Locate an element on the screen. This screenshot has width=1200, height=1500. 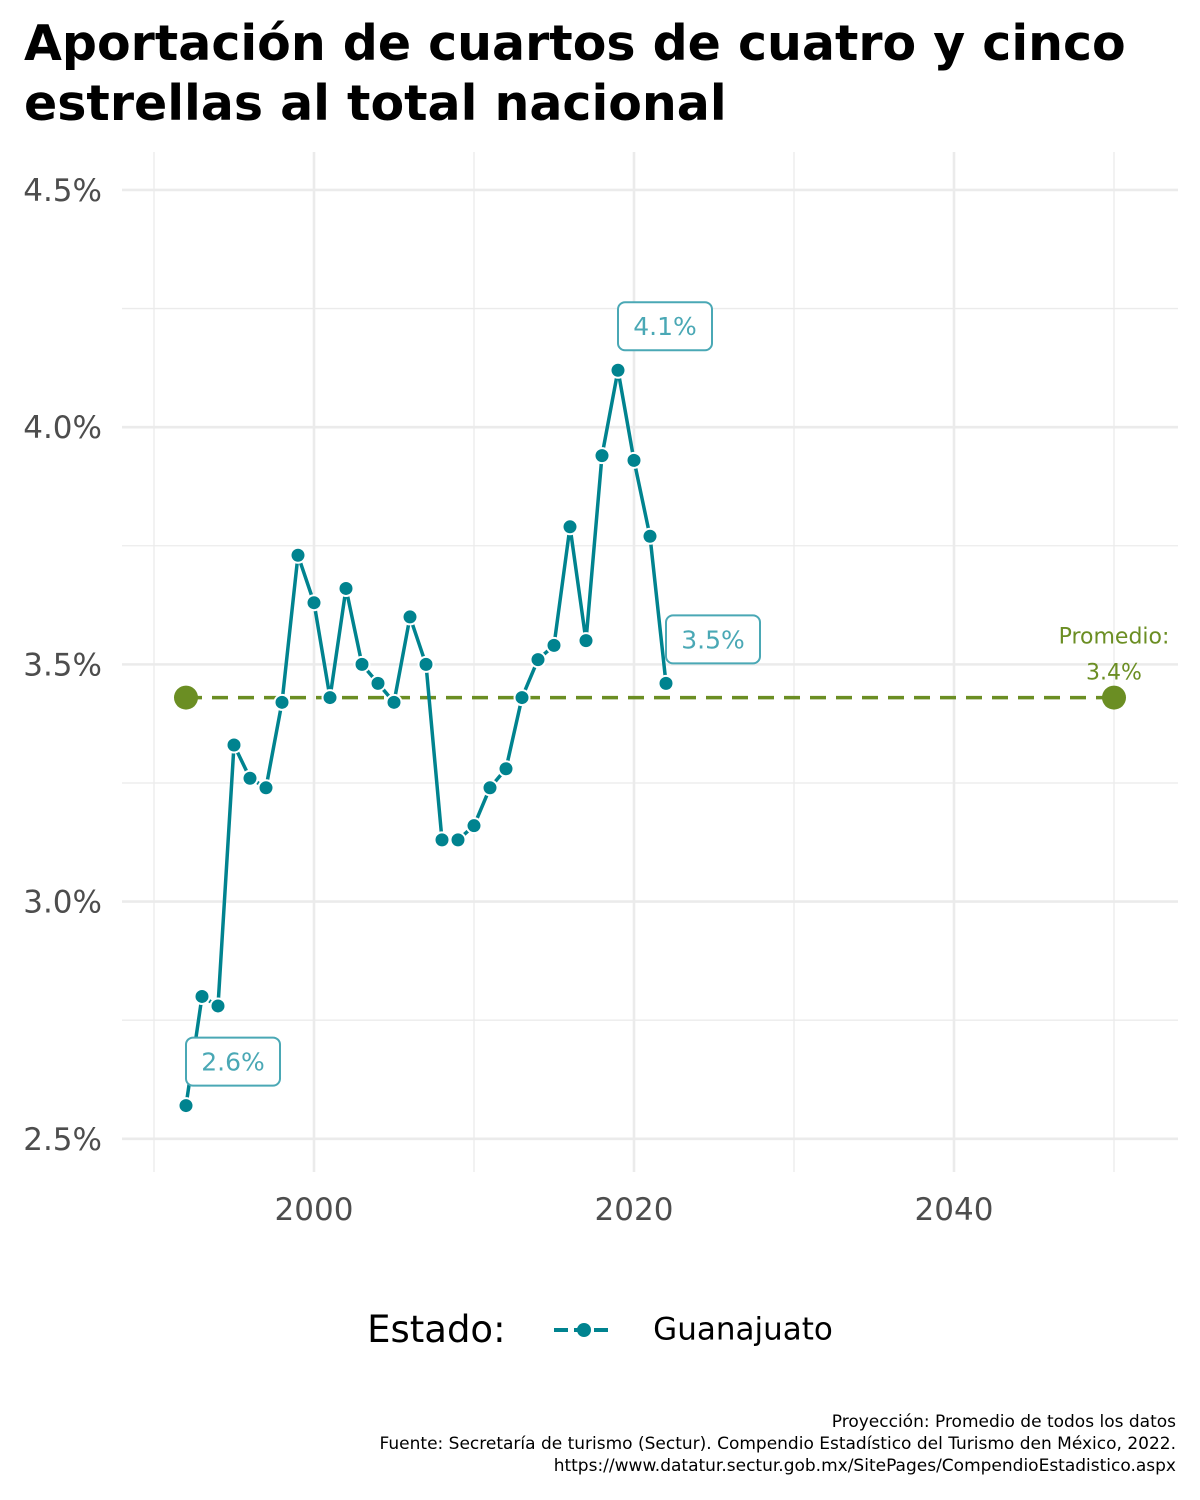
average-value-label: 3.4% is located at coordinates (1114, 673).